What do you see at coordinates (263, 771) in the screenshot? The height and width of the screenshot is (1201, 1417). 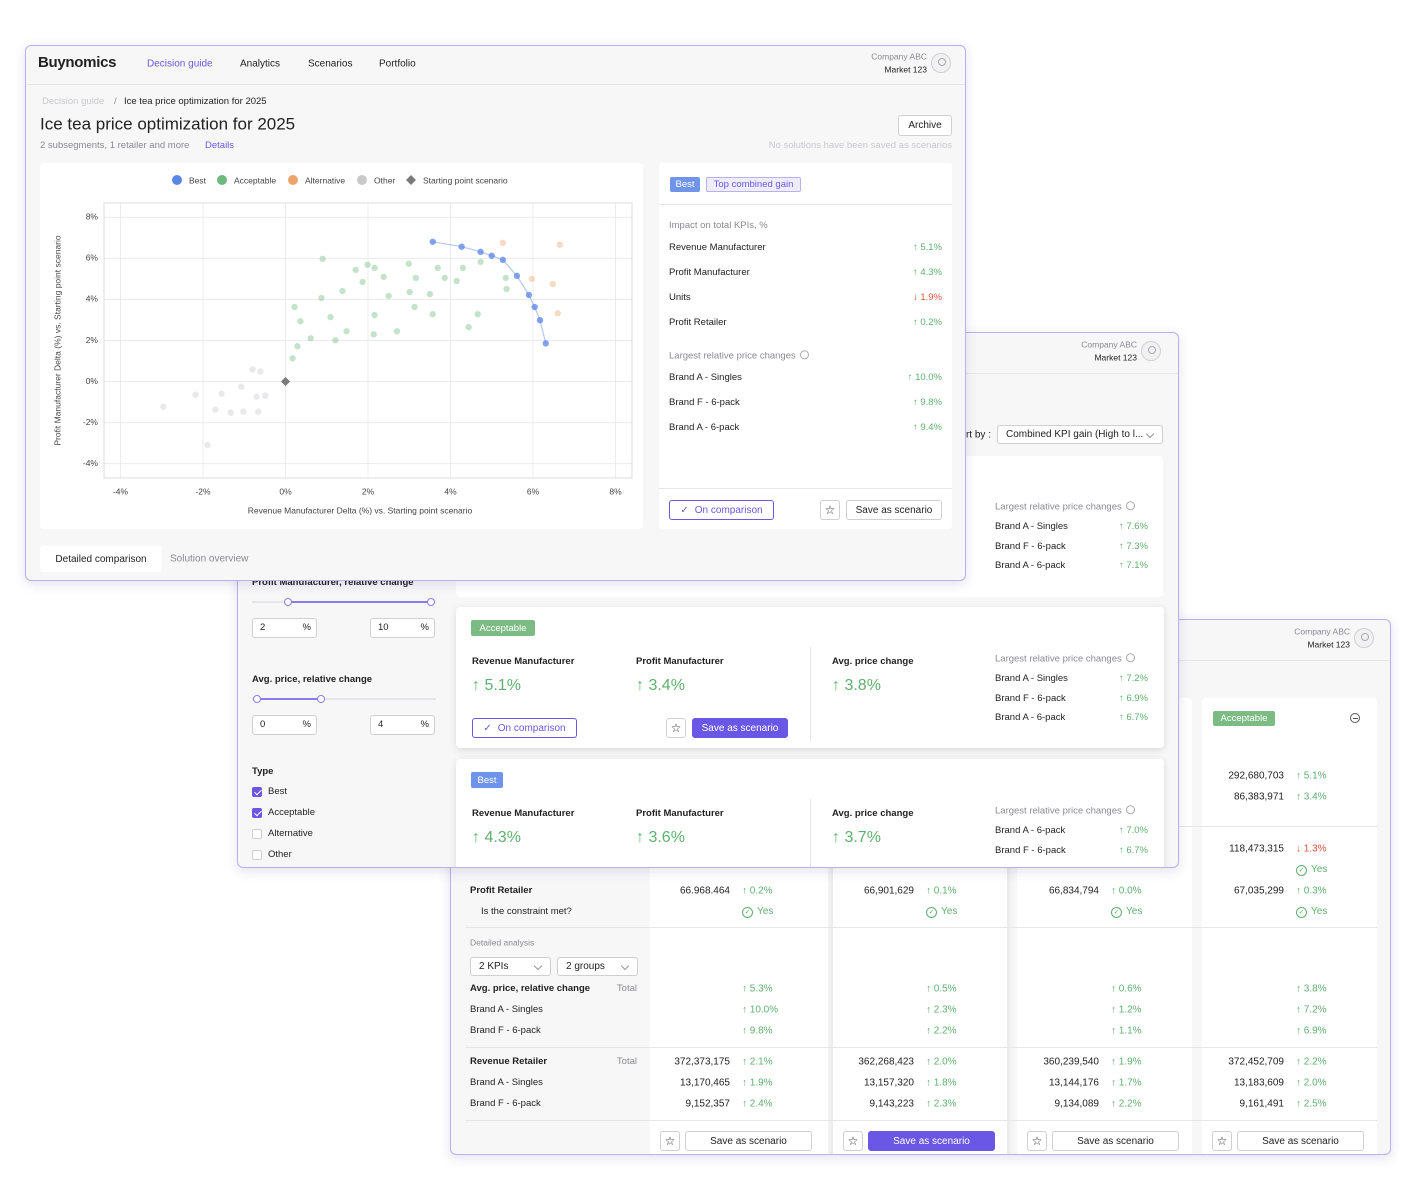 I see `type-label: Type` at bounding box center [263, 771].